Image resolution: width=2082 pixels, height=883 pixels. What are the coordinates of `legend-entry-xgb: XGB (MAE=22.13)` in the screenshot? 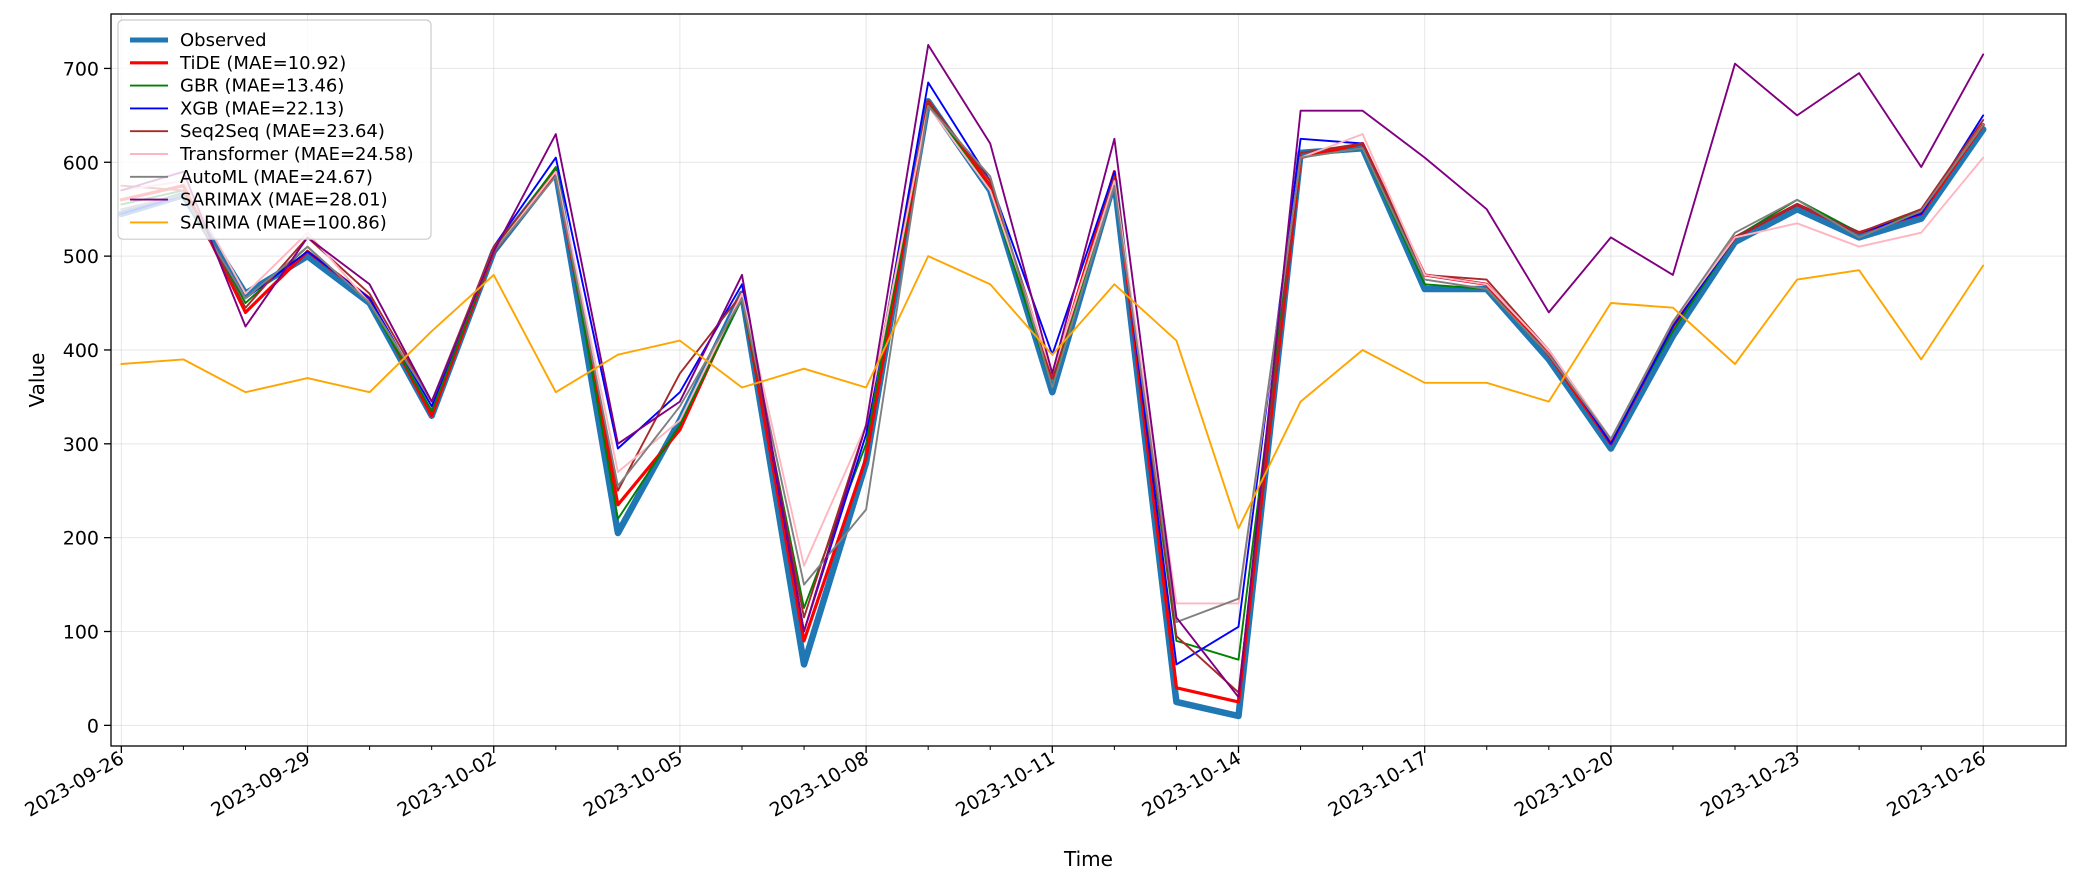 It's located at (262, 108).